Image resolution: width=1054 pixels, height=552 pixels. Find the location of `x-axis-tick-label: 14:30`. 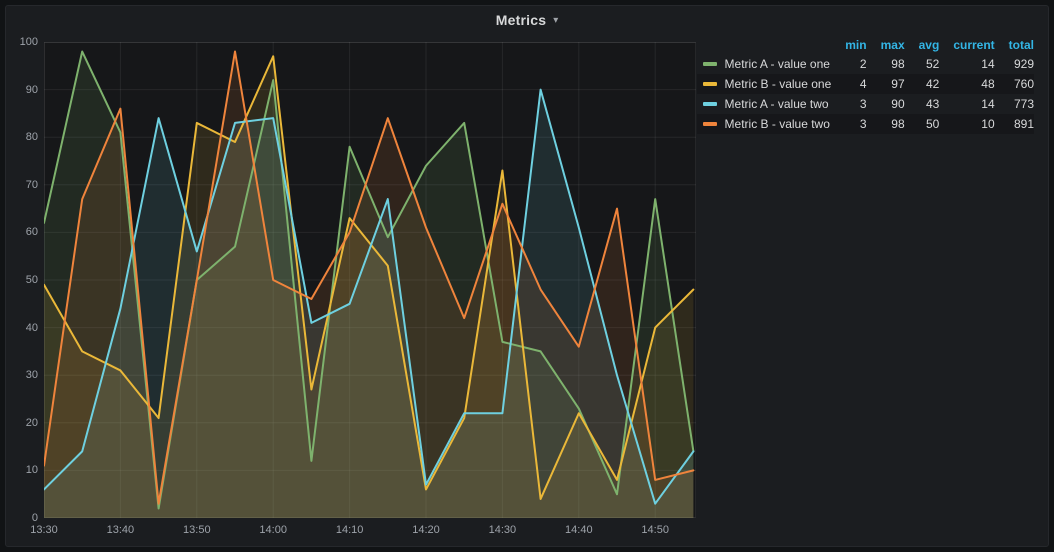

x-axis-tick-label: 14:30 is located at coordinates (502, 530).